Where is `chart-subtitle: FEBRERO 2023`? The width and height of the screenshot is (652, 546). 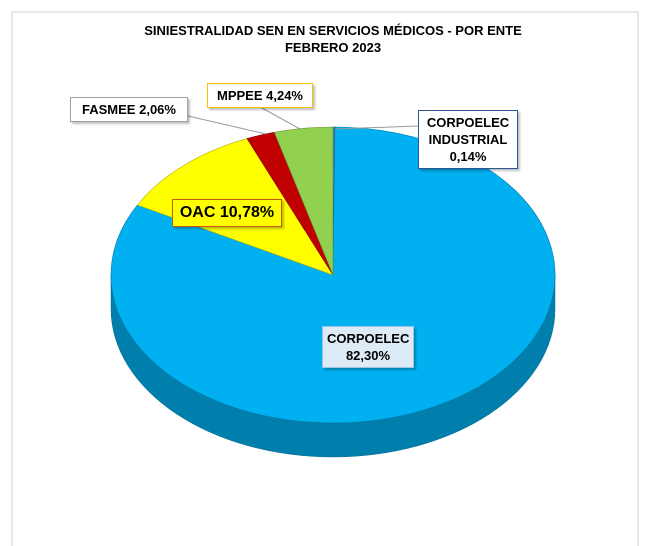 chart-subtitle: FEBRERO 2023 is located at coordinates (333, 47).